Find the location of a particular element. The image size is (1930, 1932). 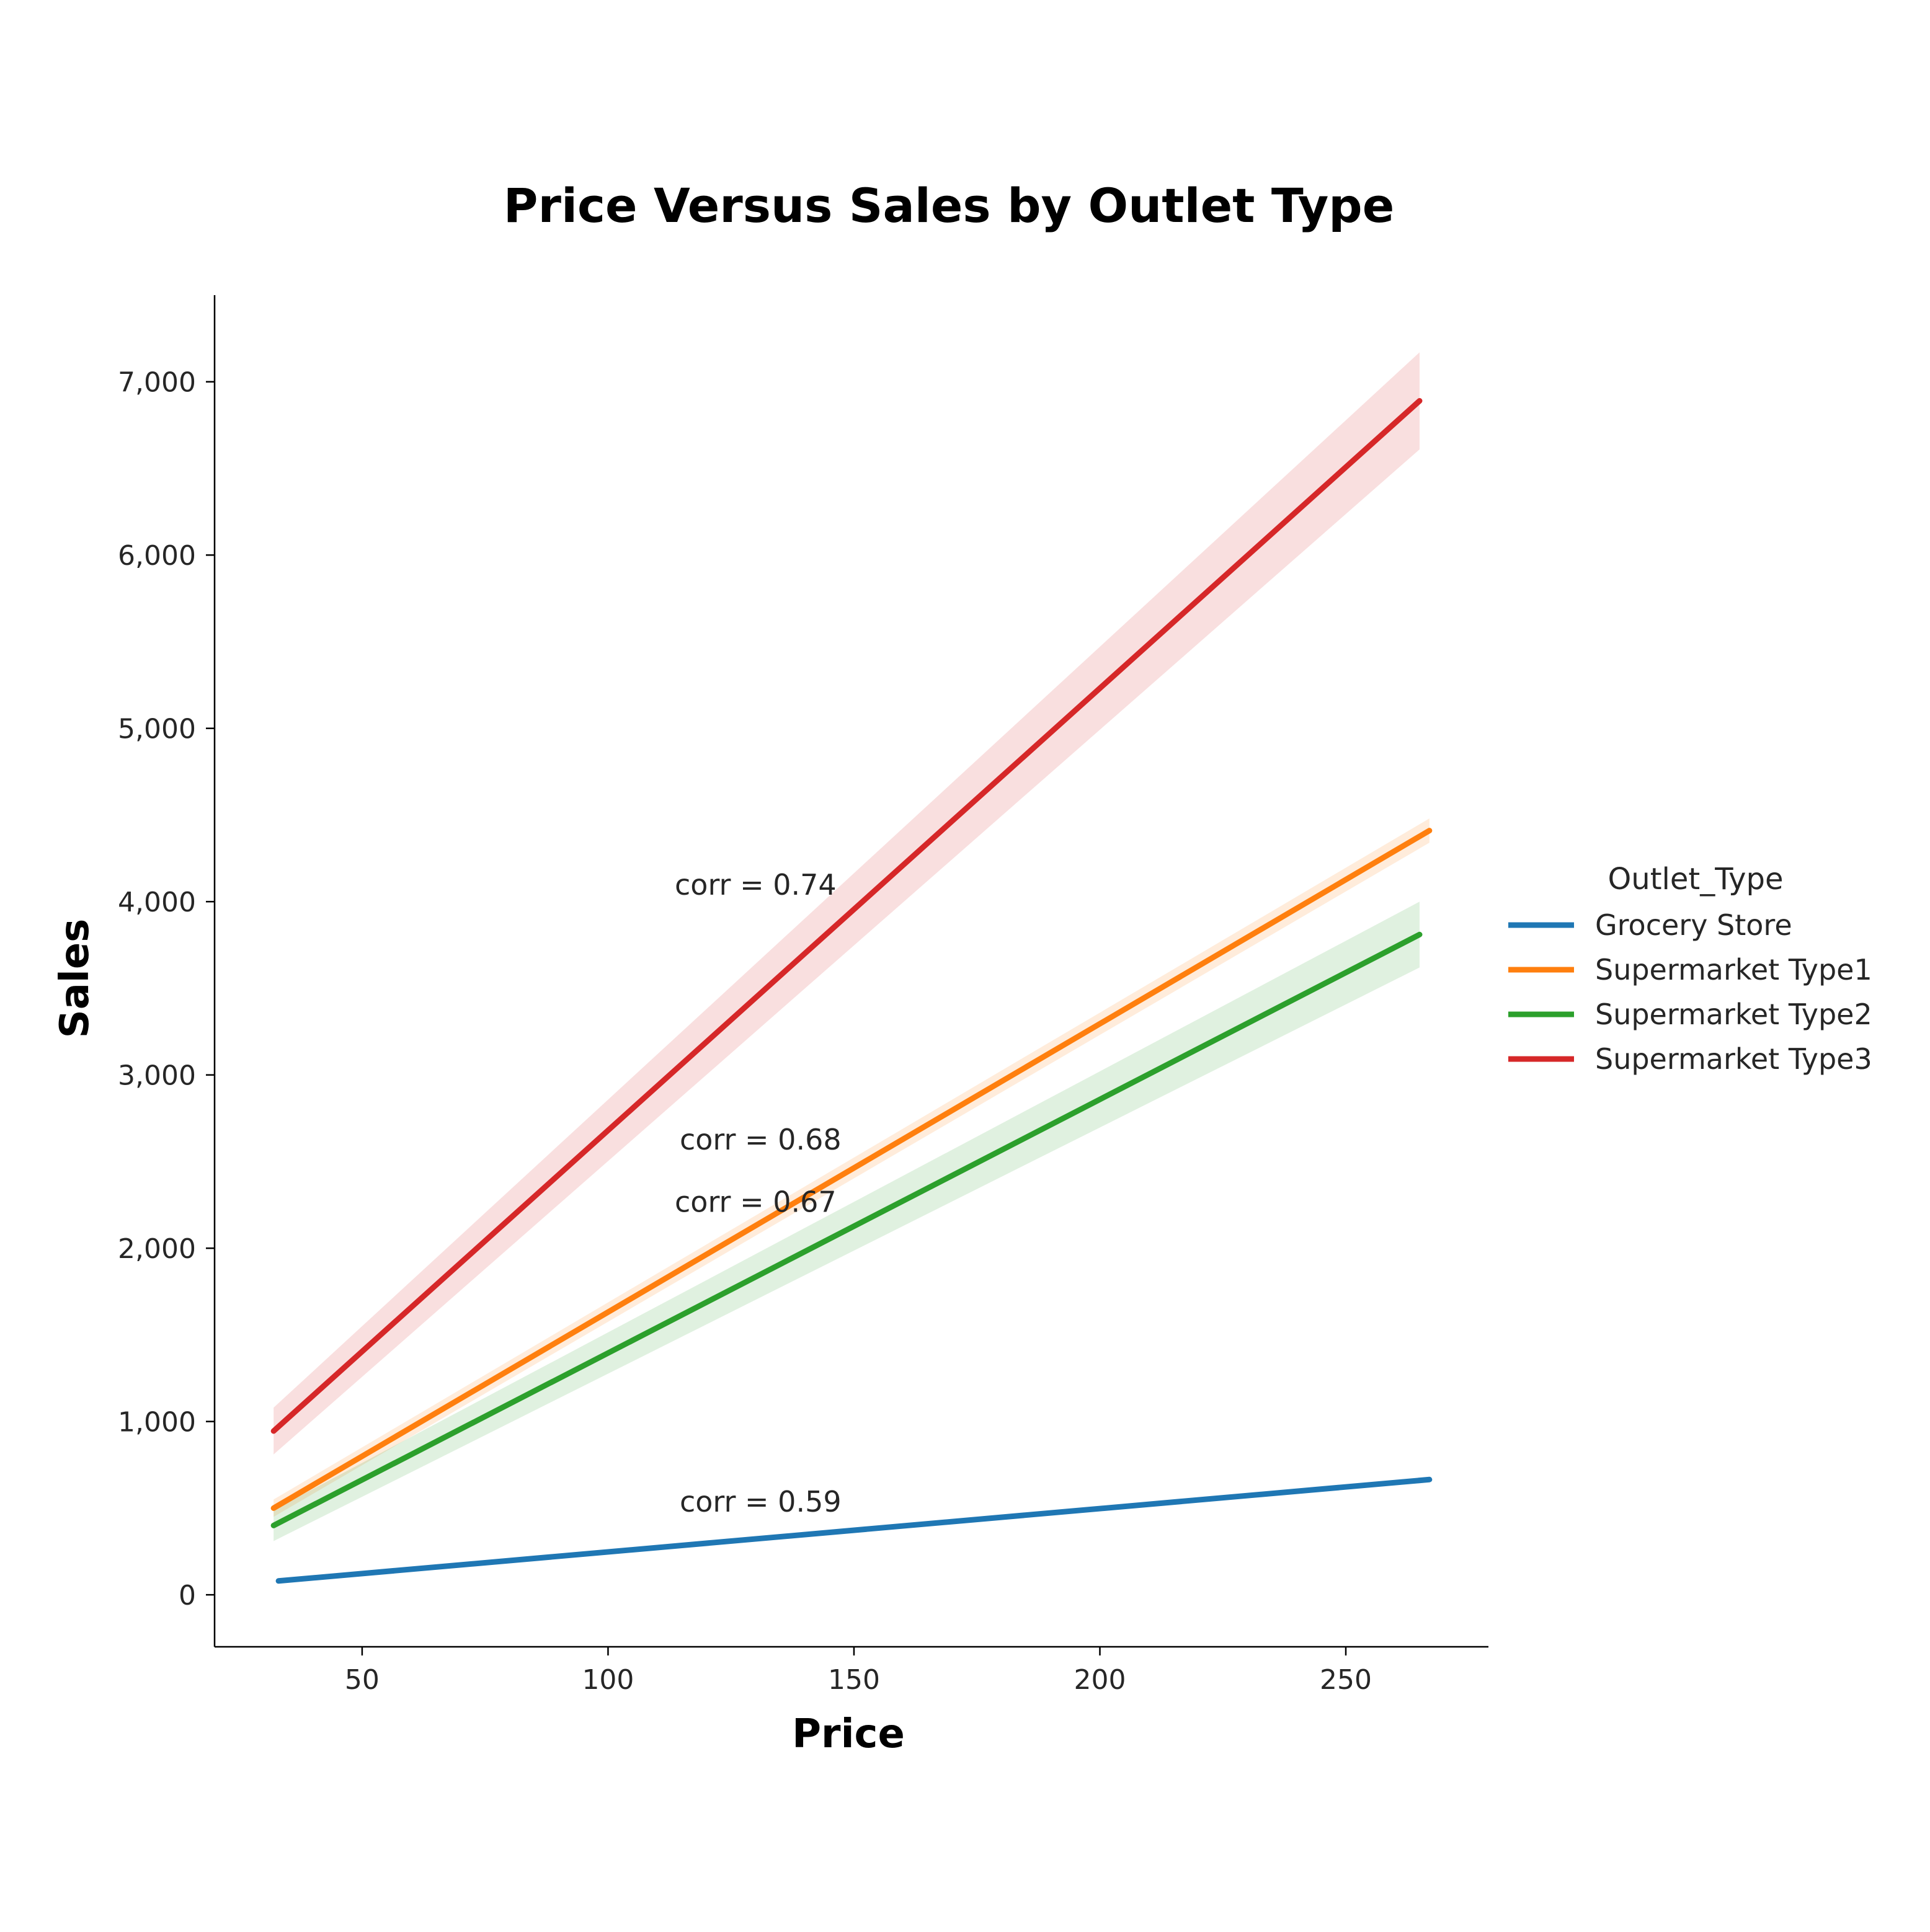

legend-label-supermarket-type2: Supermarket Type2 is located at coordinates (1733, 1014).